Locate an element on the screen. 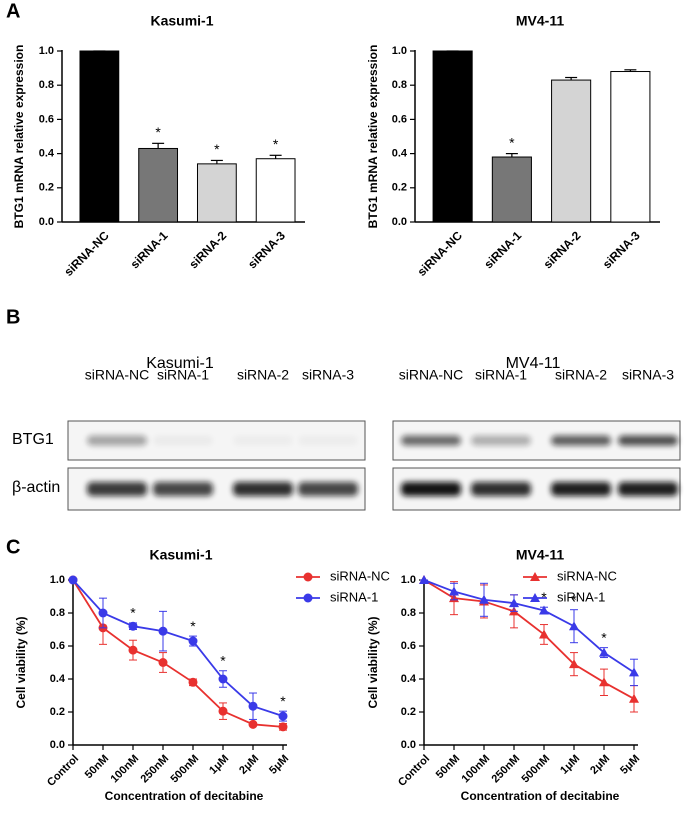  legend-label: siRNA-NC is located at coordinates (360, 575).